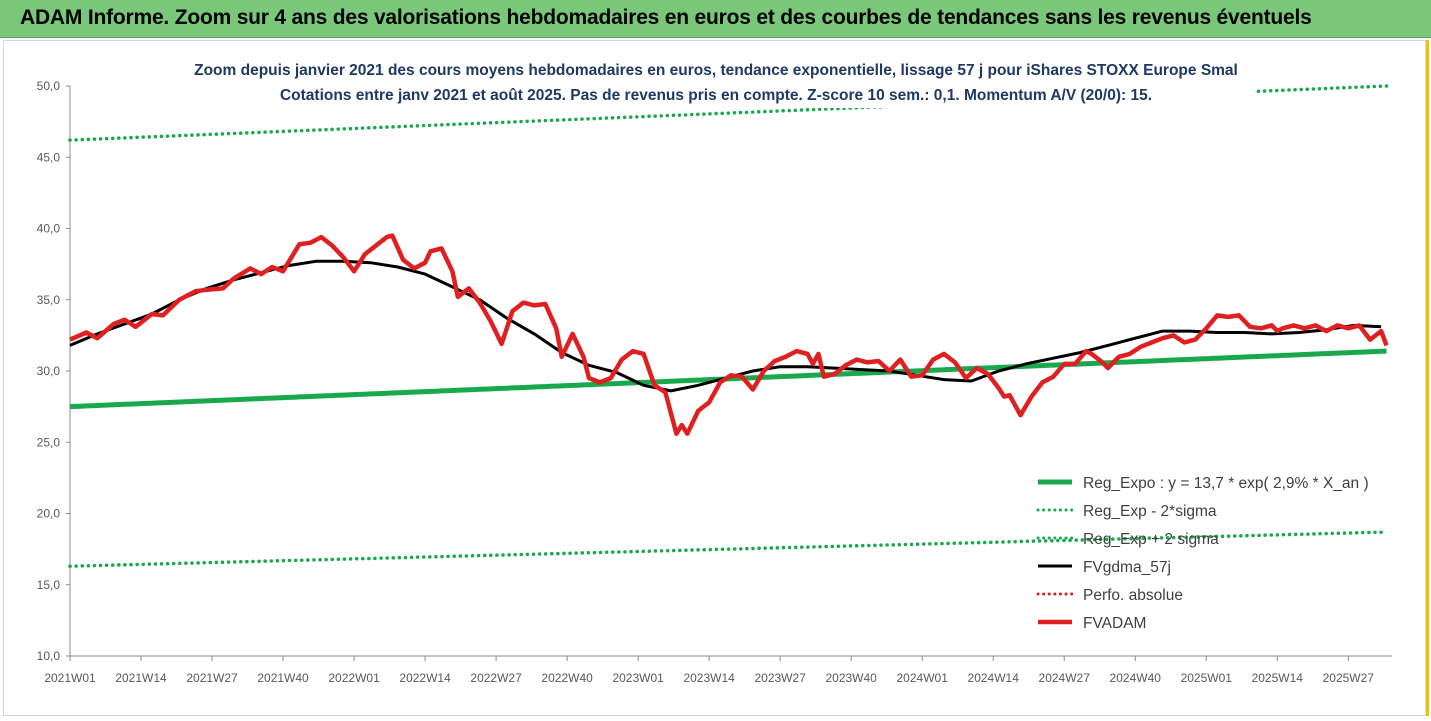 This screenshot has width=1431, height=721. What do you see at coordinates (709, 678) in the screenshot?
I see `x-tick-label: 2023W14` at bounding box center [709, 678].